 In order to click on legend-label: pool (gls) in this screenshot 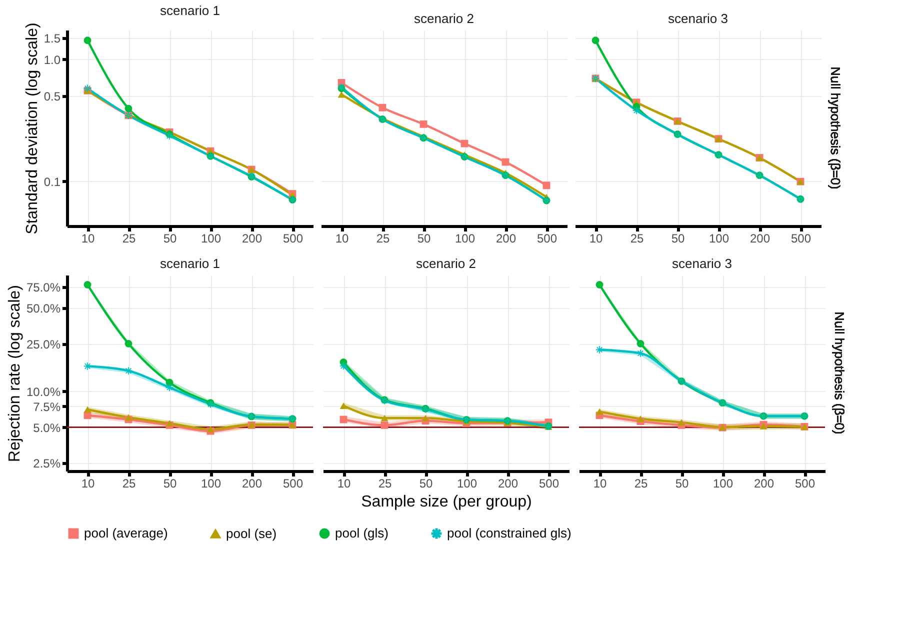, I will do `click(361, 533)`.